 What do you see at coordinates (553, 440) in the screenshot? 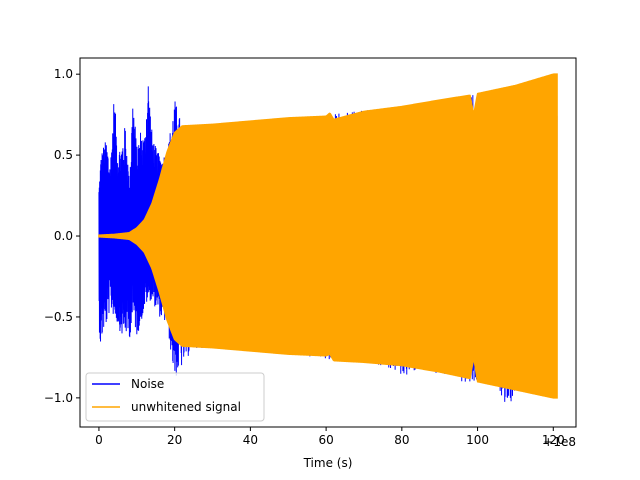
I see `x-tick-label: 120` at bounding box center [553, 440].